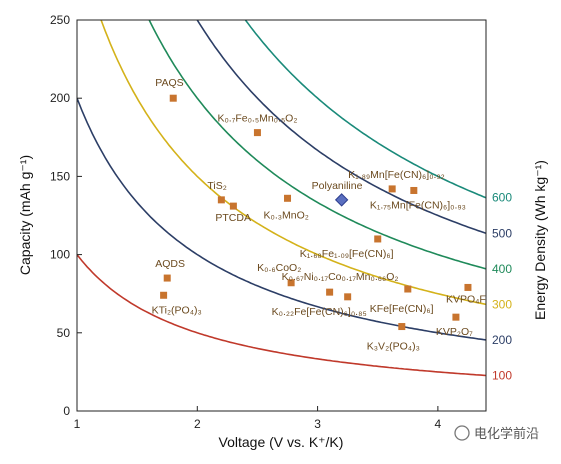 This screenshot has width=561, height=464. What do you see at coordinates (258, 418) in the screenshot?
I see `x-axis-ticks: 1 2 3 4` at bounding box center [258, 418].